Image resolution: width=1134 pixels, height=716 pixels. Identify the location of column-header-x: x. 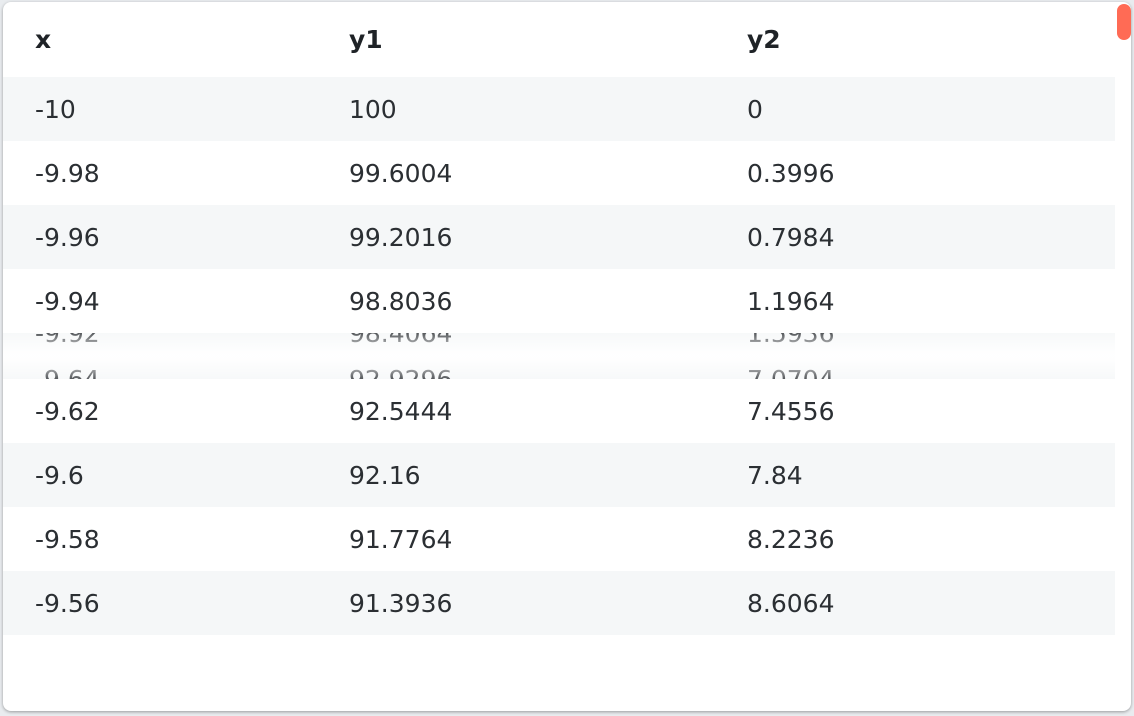
(43, 39).